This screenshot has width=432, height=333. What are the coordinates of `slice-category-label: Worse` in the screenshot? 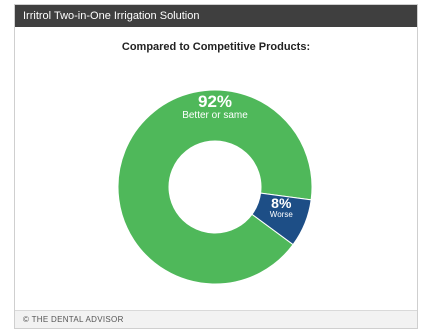 It's located at (282, 214).